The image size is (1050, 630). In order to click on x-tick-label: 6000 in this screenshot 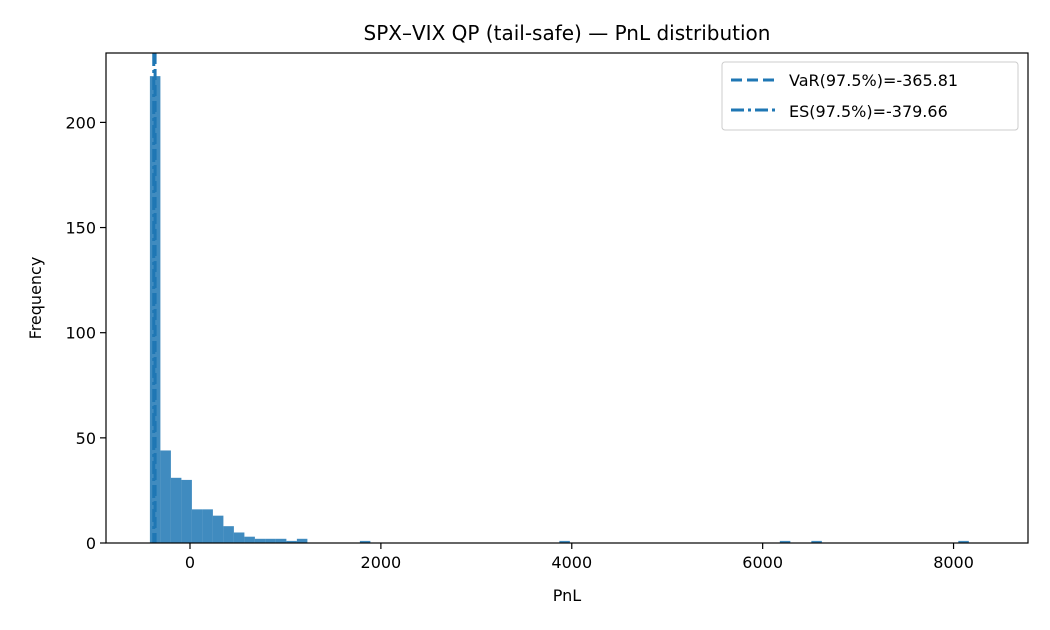, I will do `click(762, 562)`.